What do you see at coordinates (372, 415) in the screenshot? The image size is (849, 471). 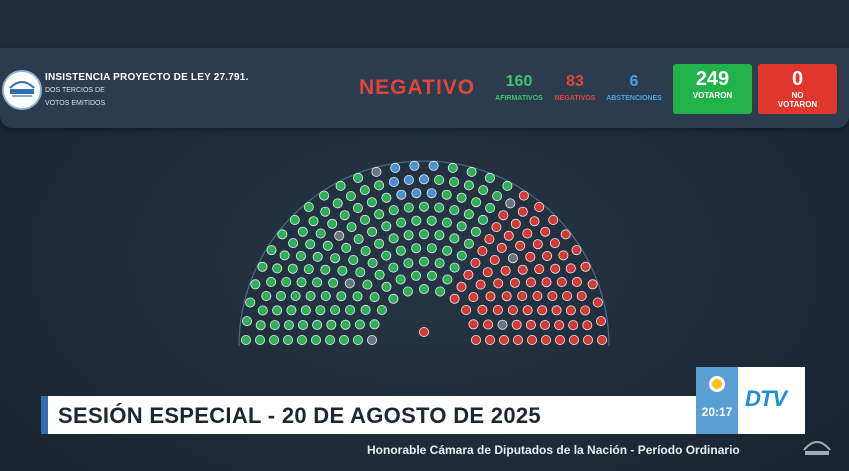 I see `session-banner: SESIÓN ESPECIAL - 20 DE AGOSTO DE 2025` at bounding box center [372, 415].